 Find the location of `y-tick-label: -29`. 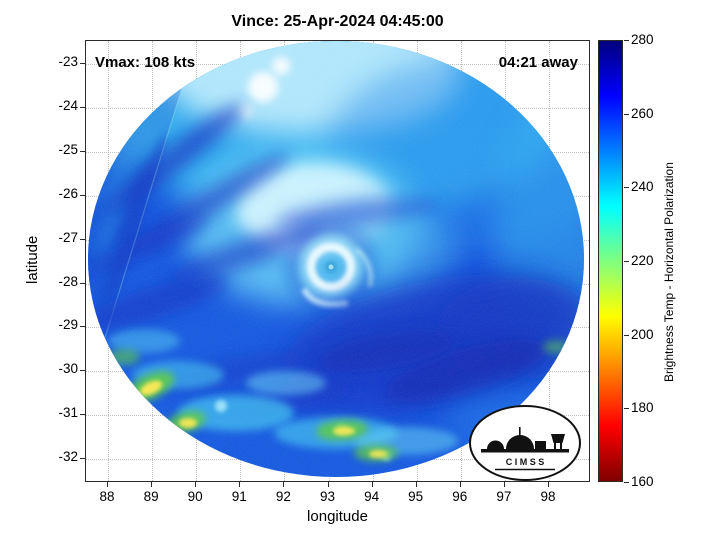

y-tick-label: -29 is located at coordinates (68, 325).